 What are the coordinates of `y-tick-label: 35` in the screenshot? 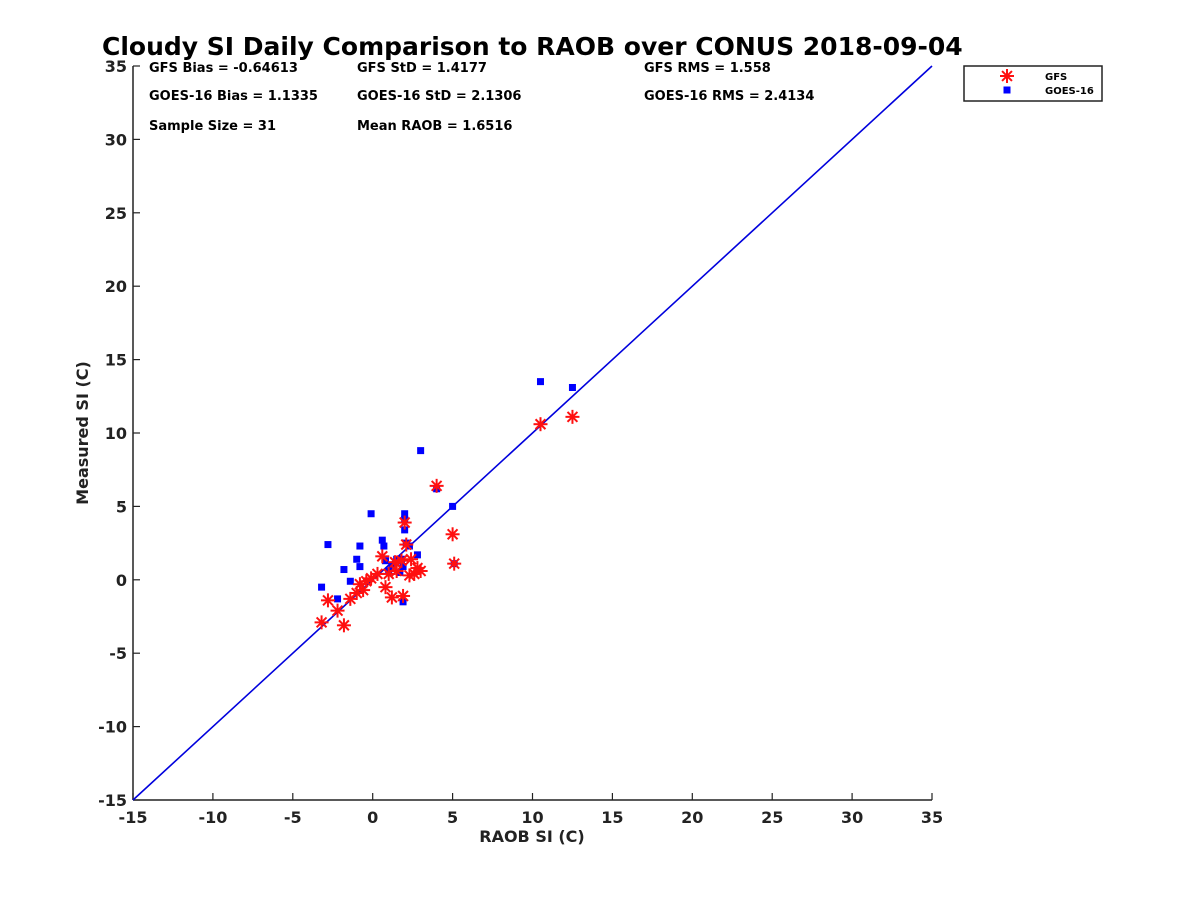 It's located at (116, 66).